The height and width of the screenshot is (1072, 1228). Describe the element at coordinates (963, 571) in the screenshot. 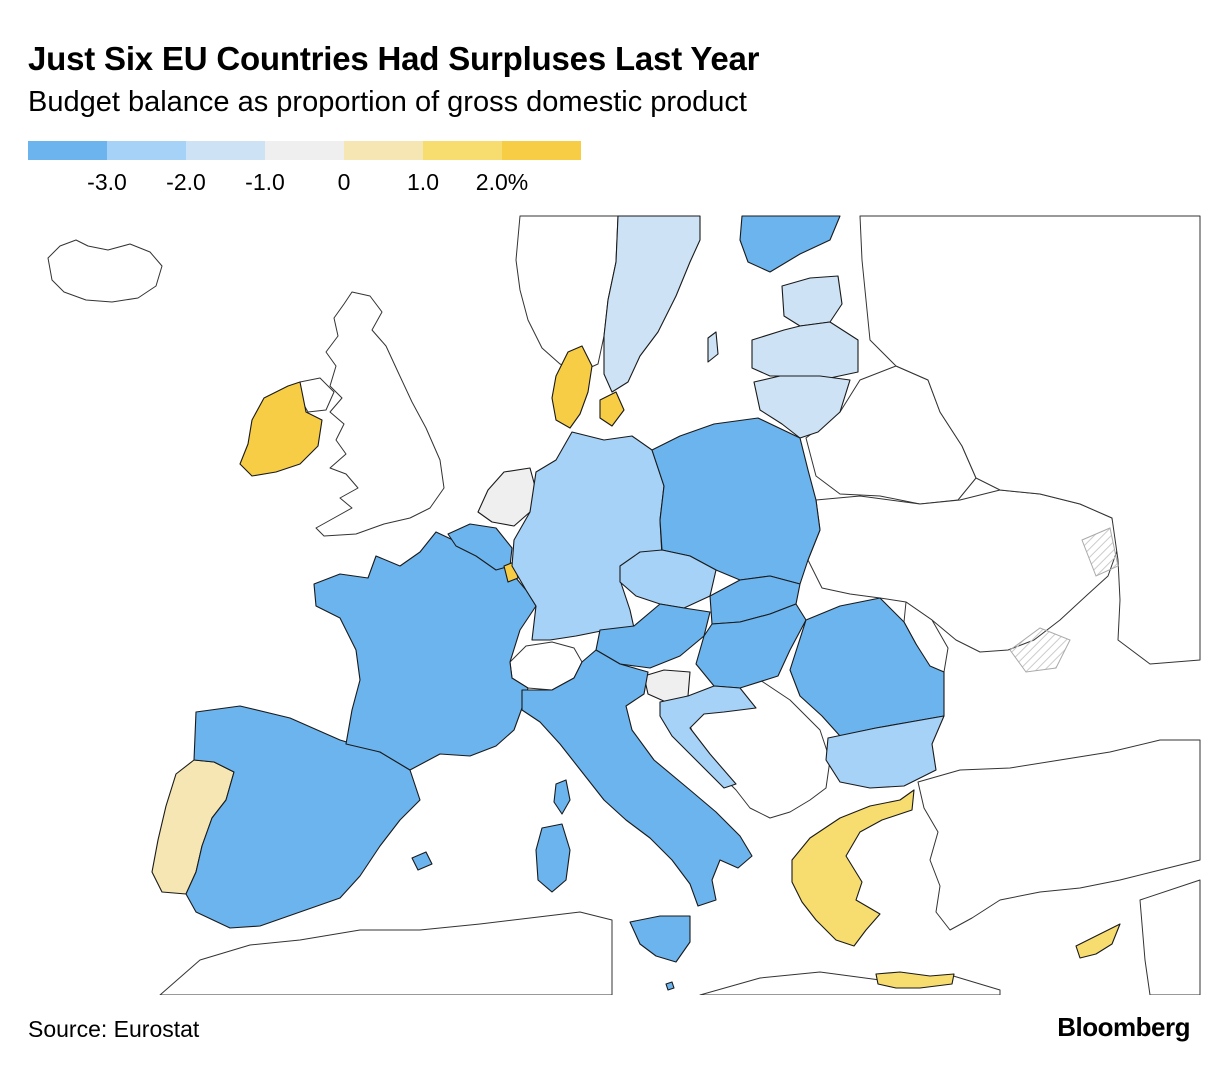

I see `ukraine-shape` at that location.